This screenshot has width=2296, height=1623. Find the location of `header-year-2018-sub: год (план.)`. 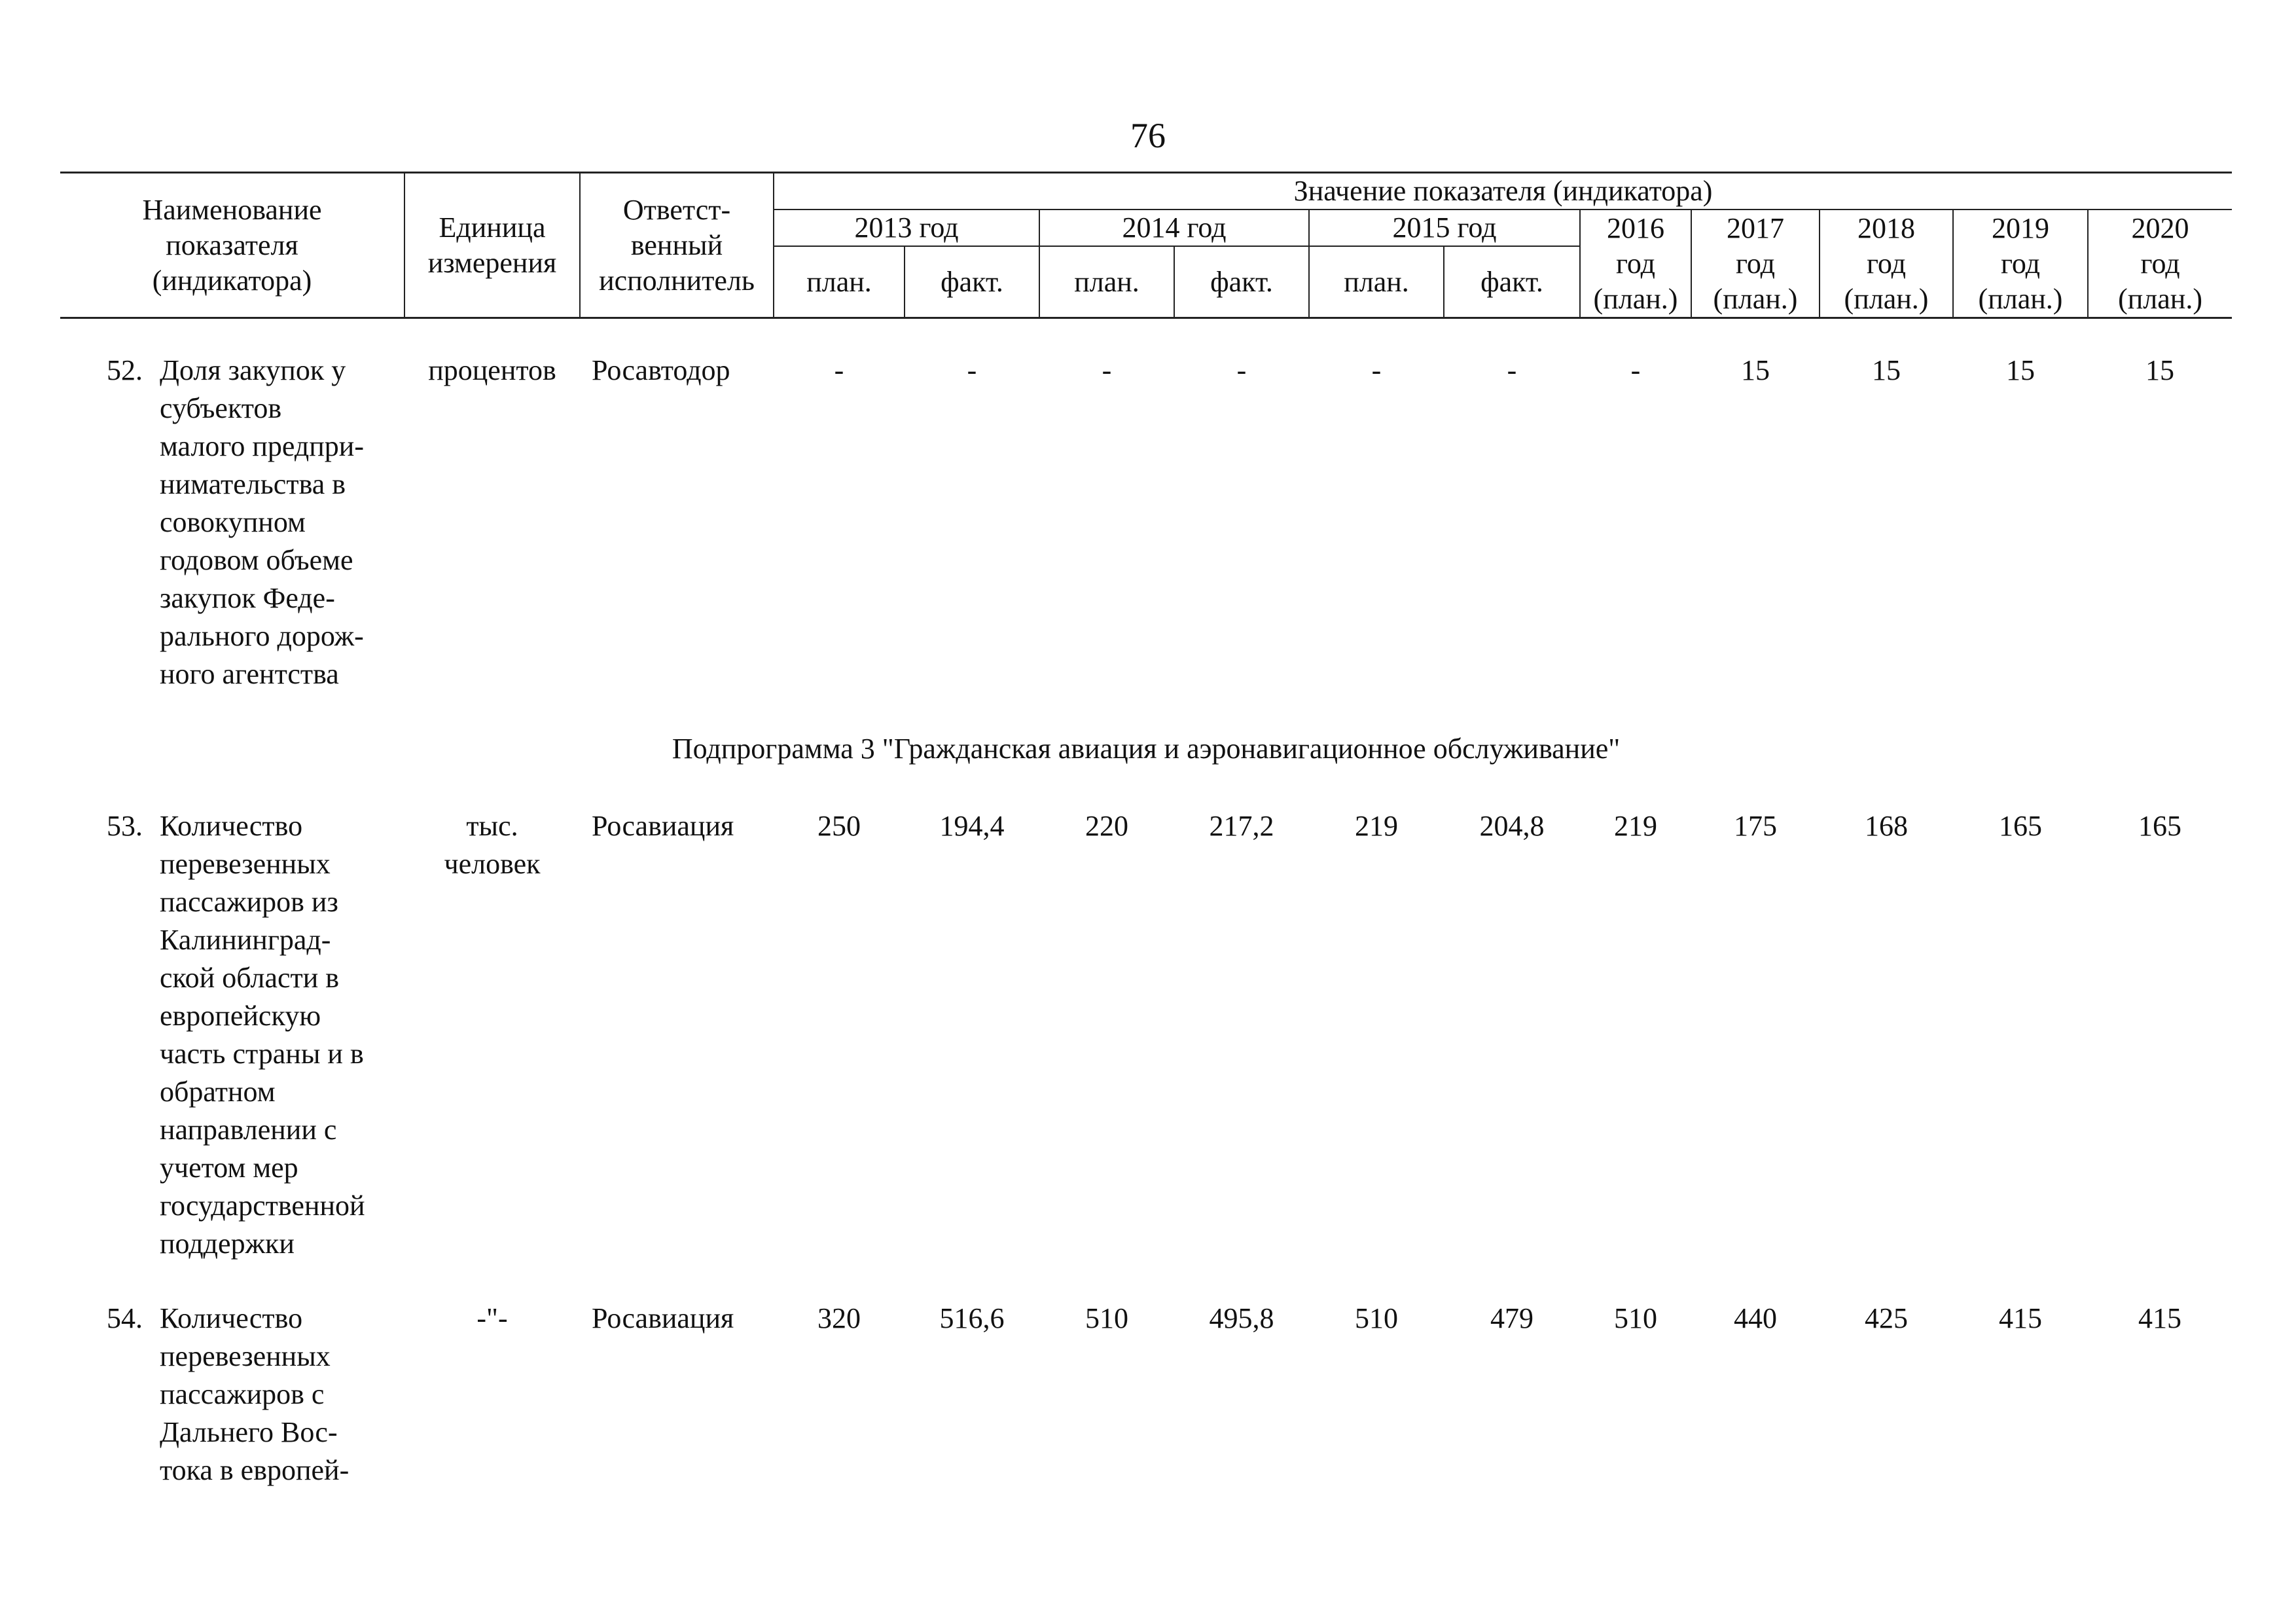

header-year-2018-sub: год (план.) is located at coordinates (1886, 282).